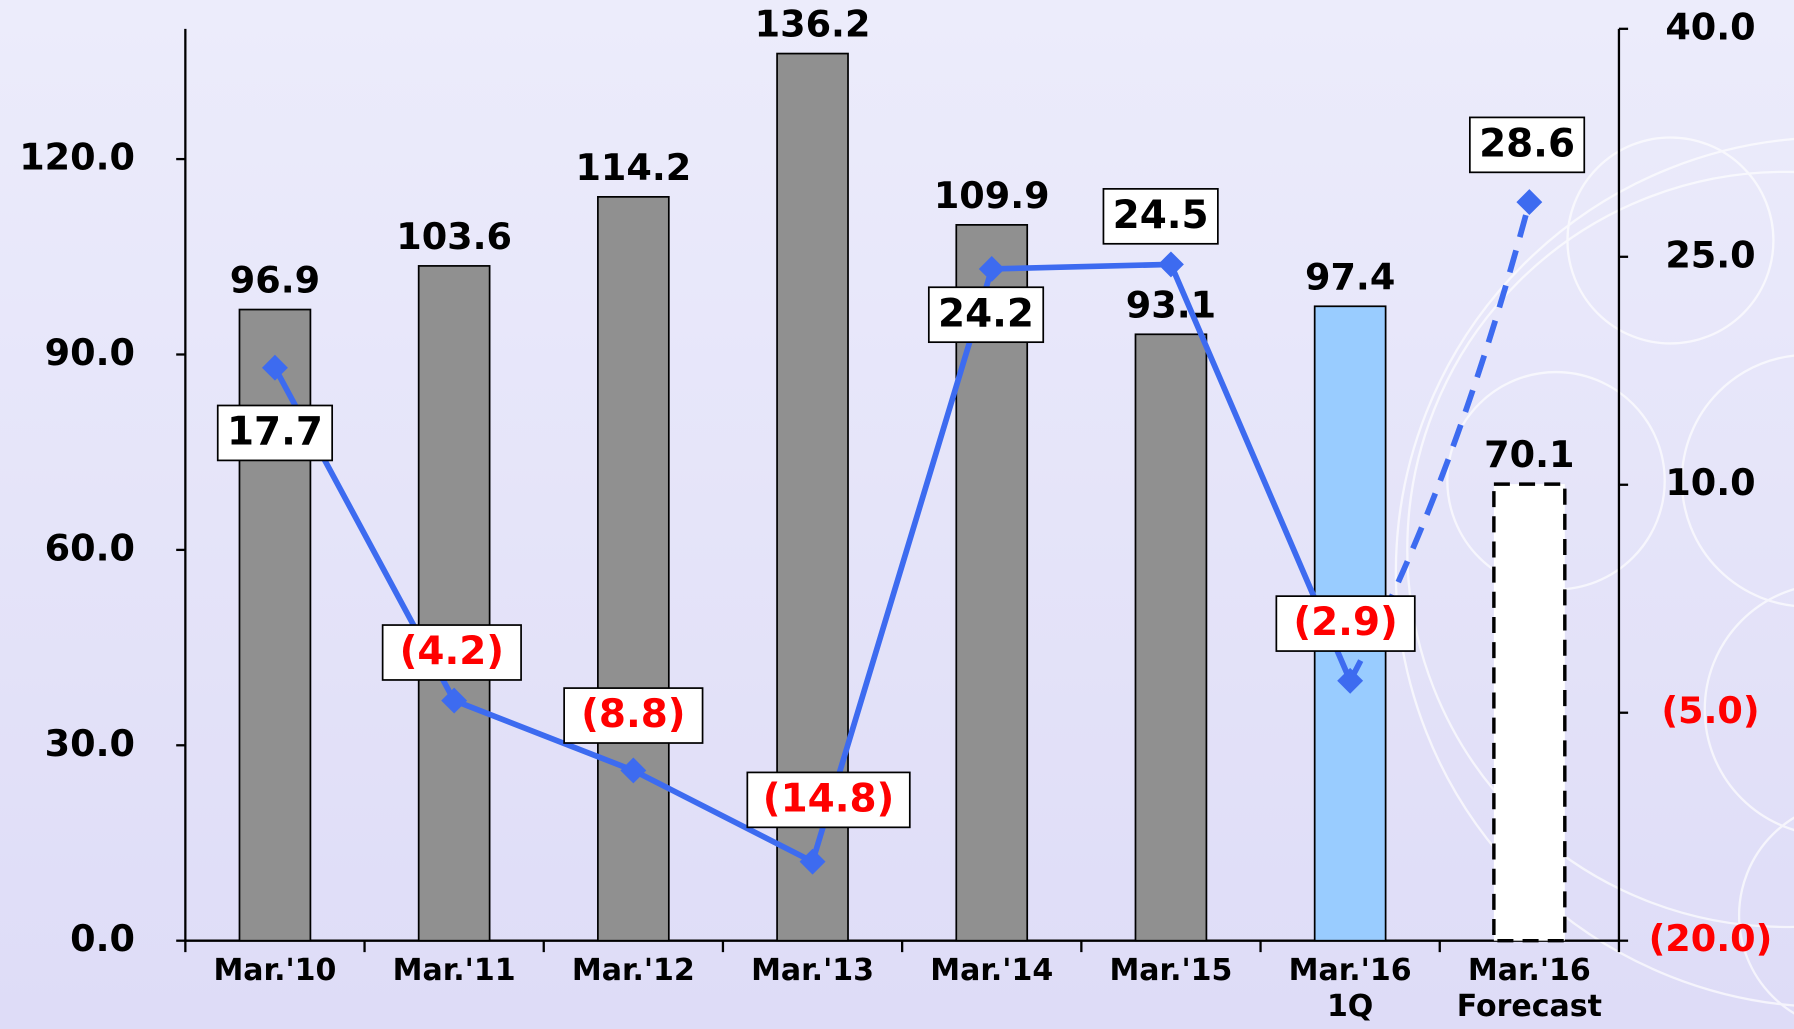  I want to click on x-tick-label: Mar.'15, so click(1171, 971).